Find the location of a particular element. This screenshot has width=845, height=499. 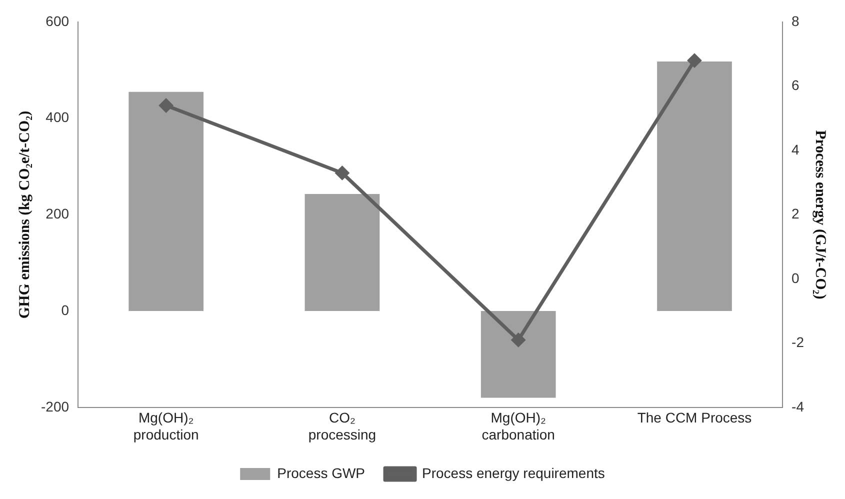

y-tick-label: 600 is located at coordinates (58, 20).